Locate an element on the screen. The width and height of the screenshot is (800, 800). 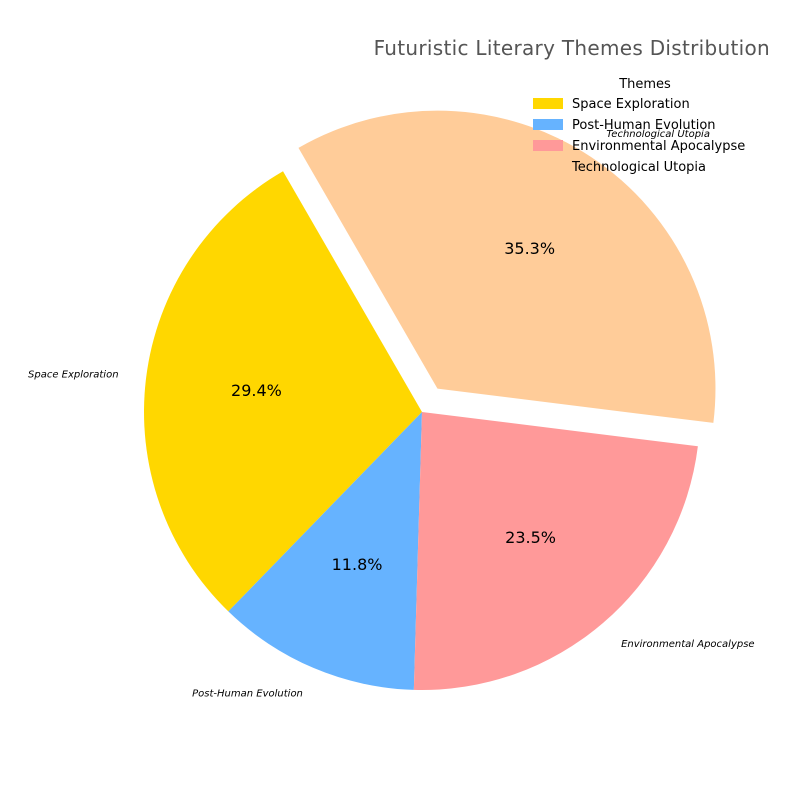
slice-label: Environmental Apocalypse is located at coordinates (688, 644).